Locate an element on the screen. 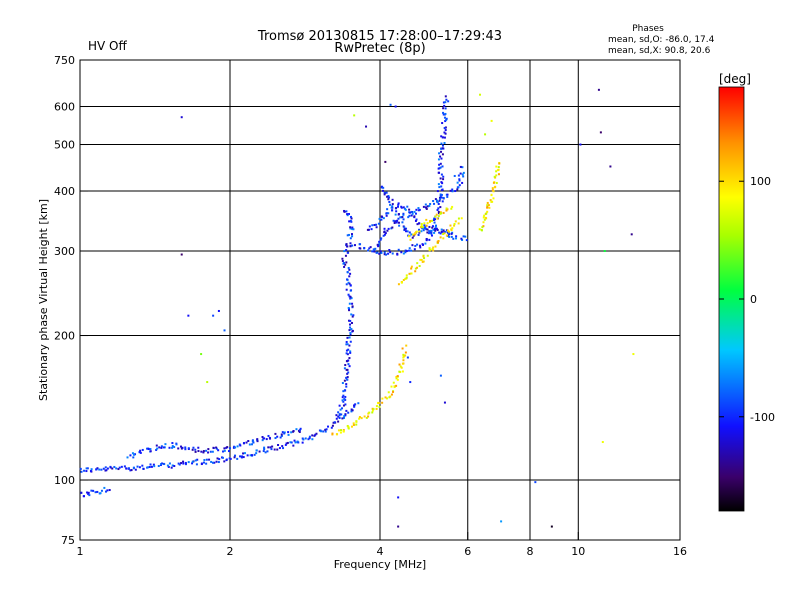 The height and width of the screenshot is (600, 800). colorbar-tick-label: 100 is located at coordinates (760, 181).